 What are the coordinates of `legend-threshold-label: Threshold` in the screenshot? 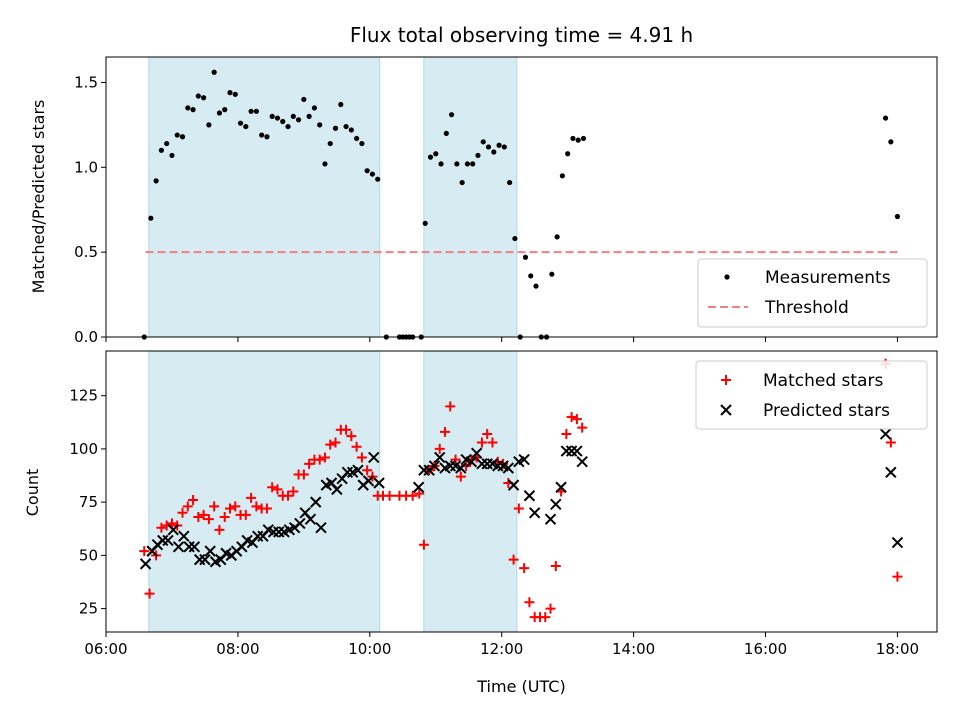 It's located at (806, 308).